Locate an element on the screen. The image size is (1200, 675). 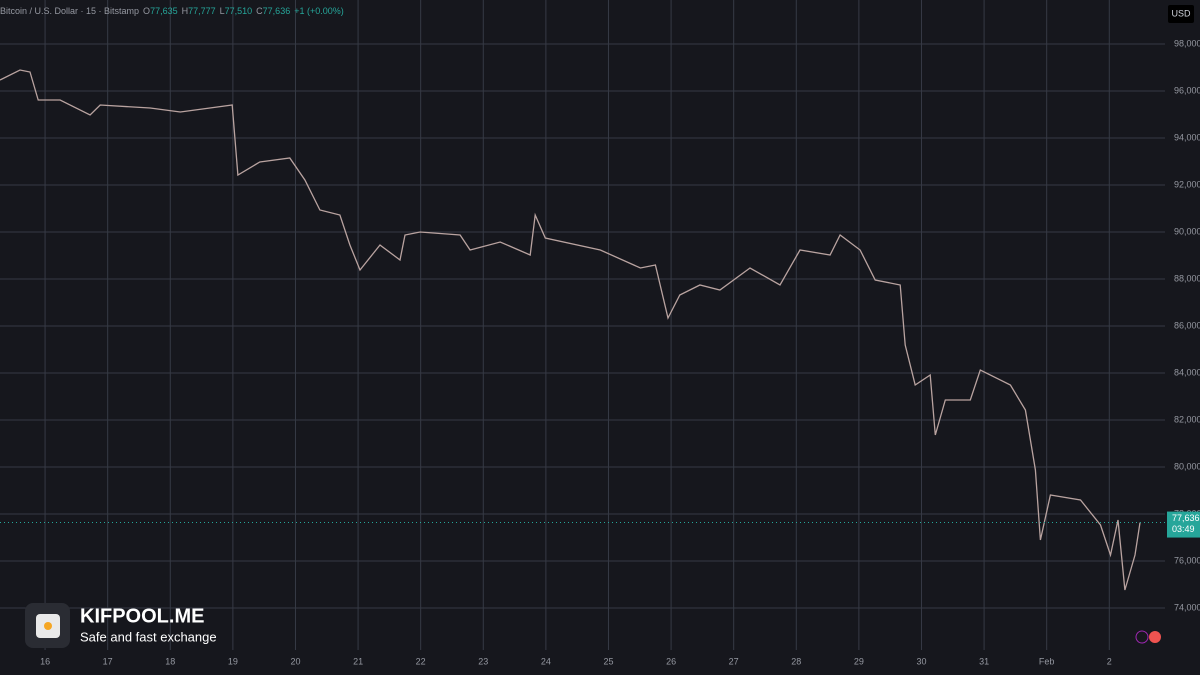
y-tick-label: 80,000 is located at coordinates (1187, 466).